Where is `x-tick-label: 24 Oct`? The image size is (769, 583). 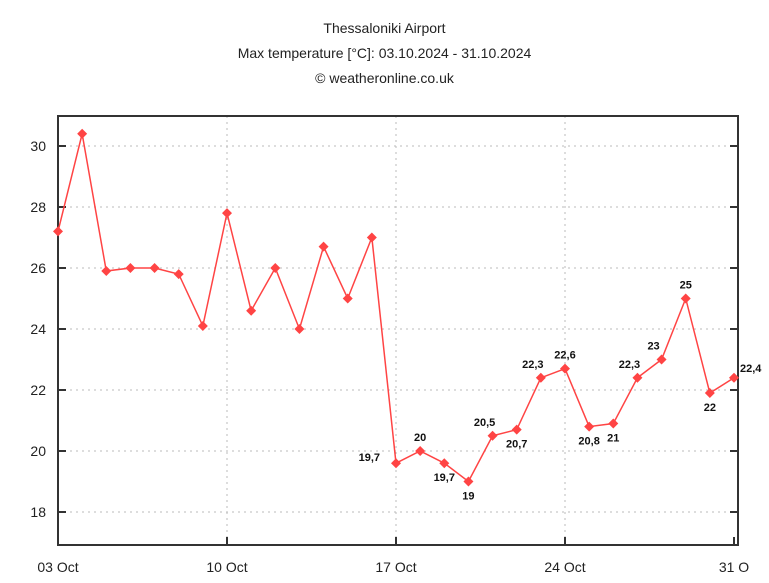 x-tick-label: 24 Oct is located at coordinates (564, 567).